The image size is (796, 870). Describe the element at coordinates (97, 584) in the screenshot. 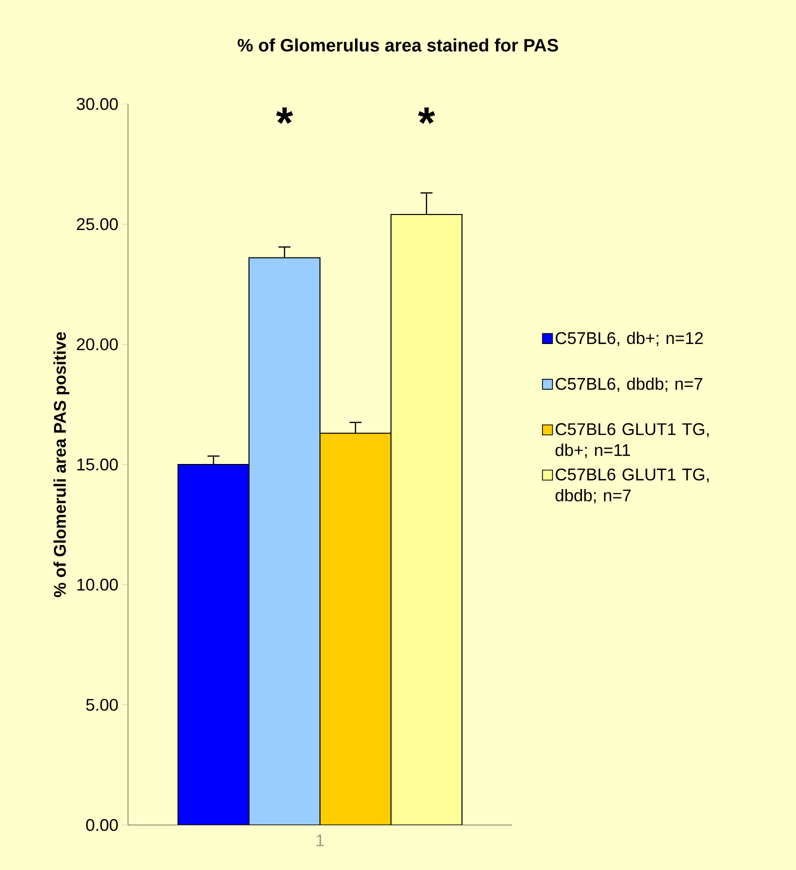

I see `y-tick-label: 10.00` at that location.